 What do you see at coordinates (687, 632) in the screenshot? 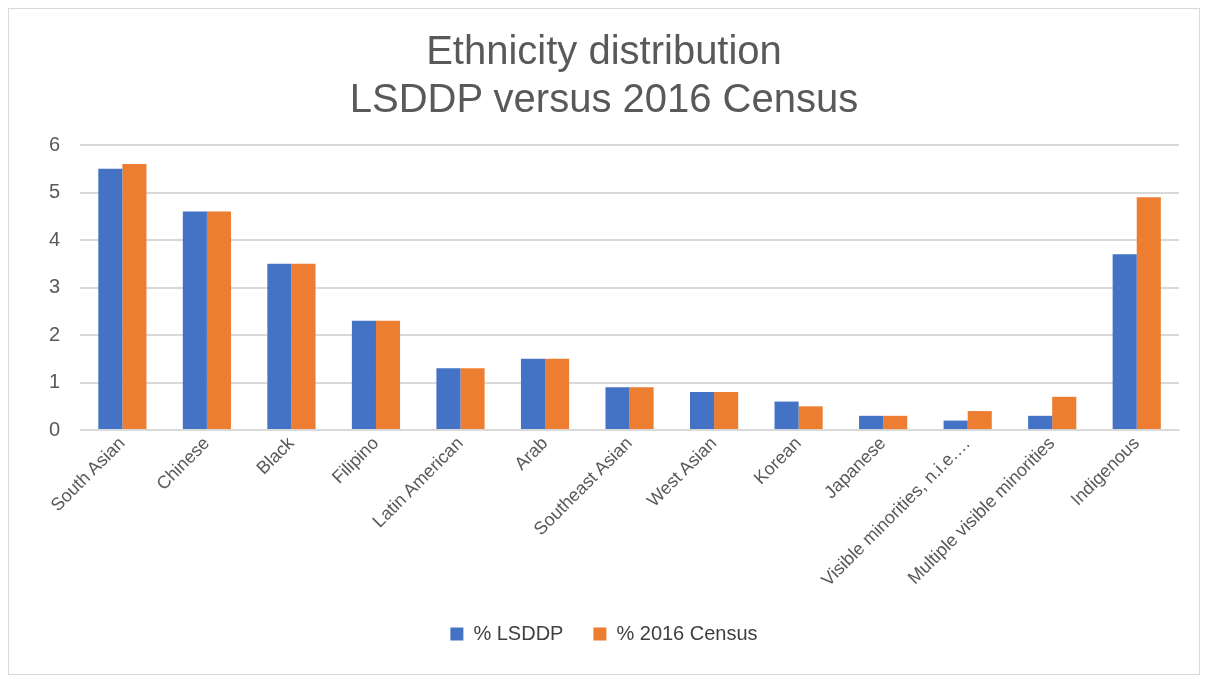
I see `legend-label: % 2016 Census` at bounding box center [687, 632].